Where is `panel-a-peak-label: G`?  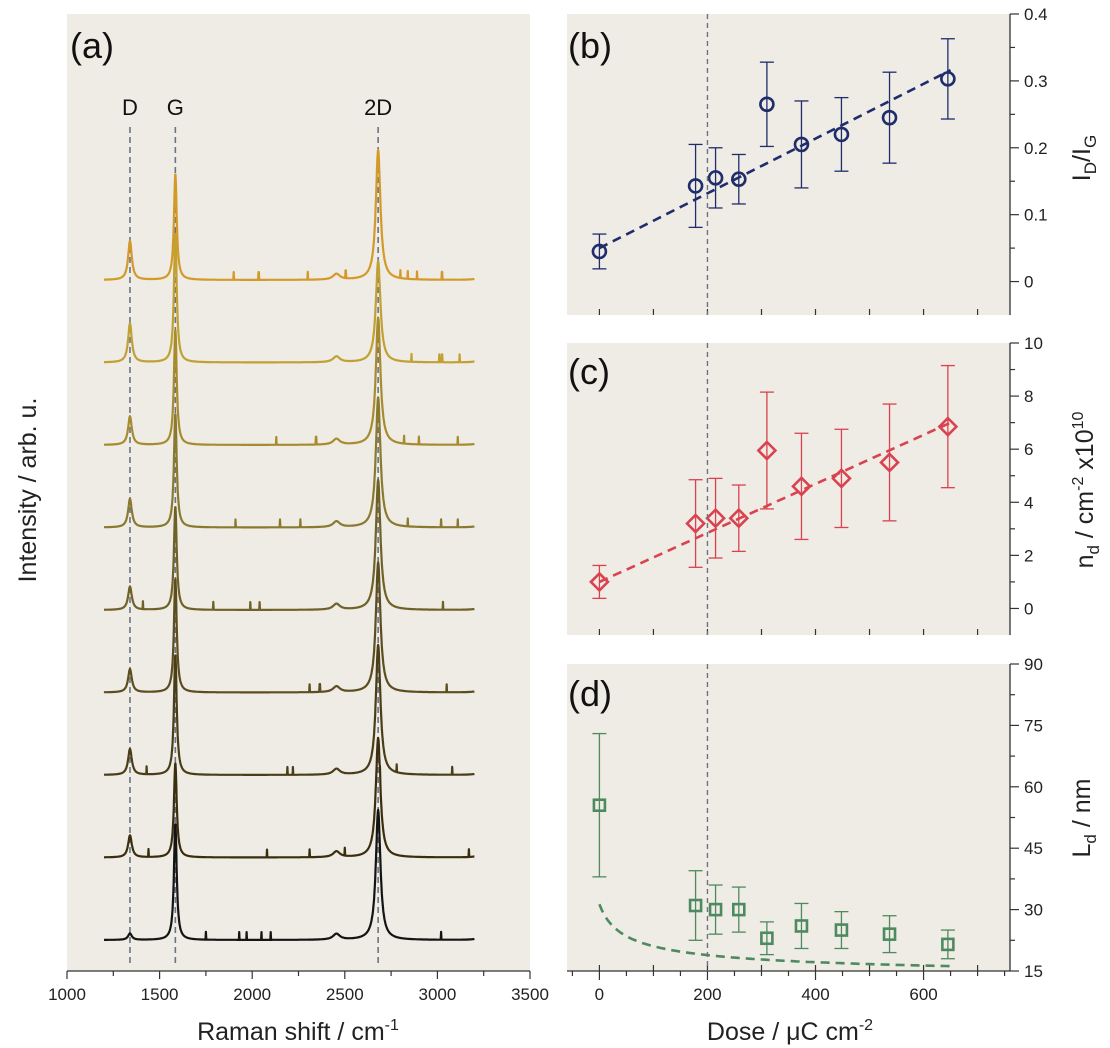
panel-a-peak-label: G is located at coordinates (175, 107).